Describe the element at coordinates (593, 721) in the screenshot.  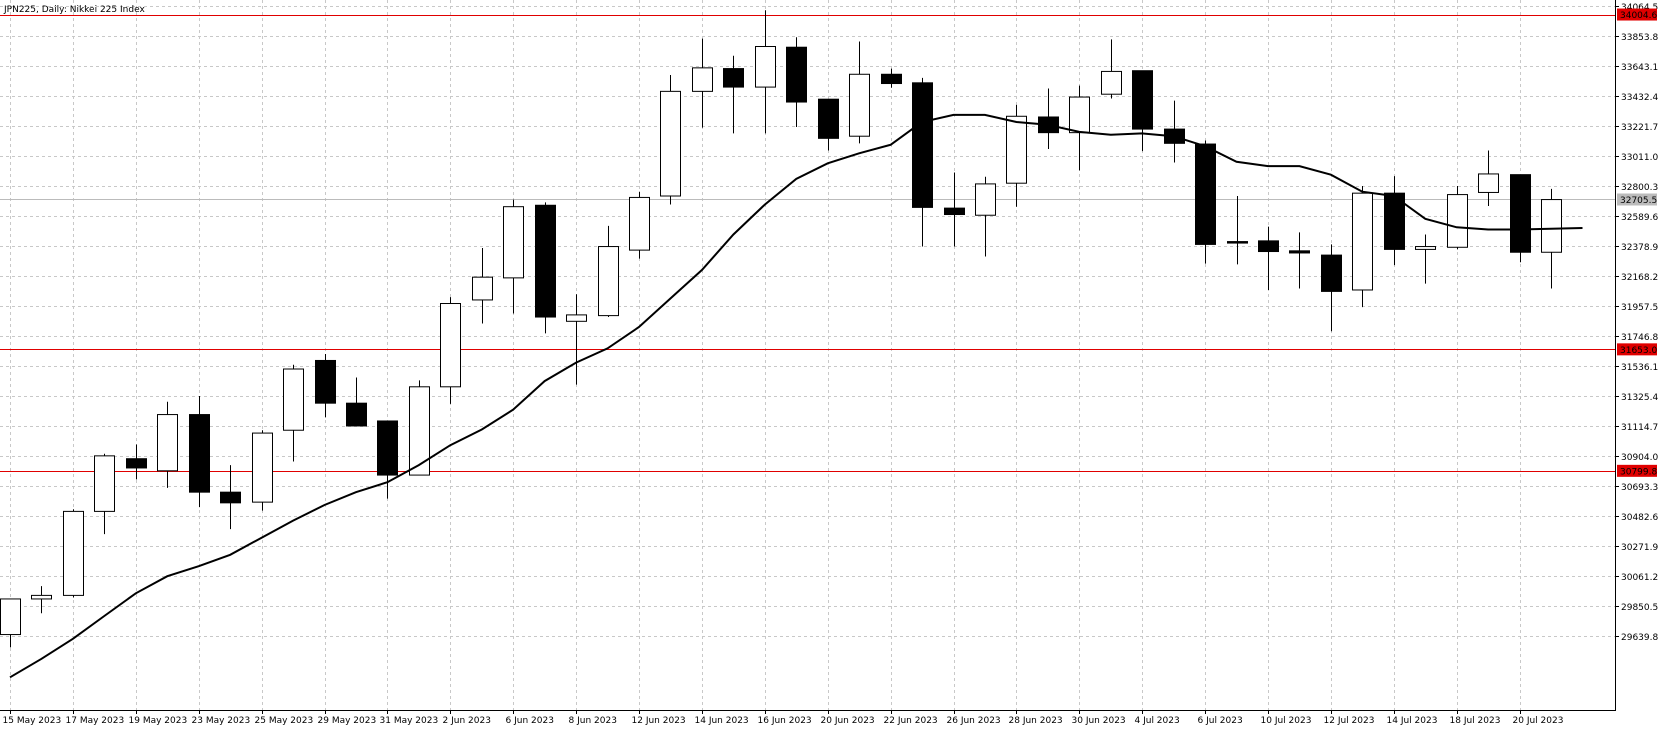
I see `x-tick-label: 8 Jun 2023` at that location.